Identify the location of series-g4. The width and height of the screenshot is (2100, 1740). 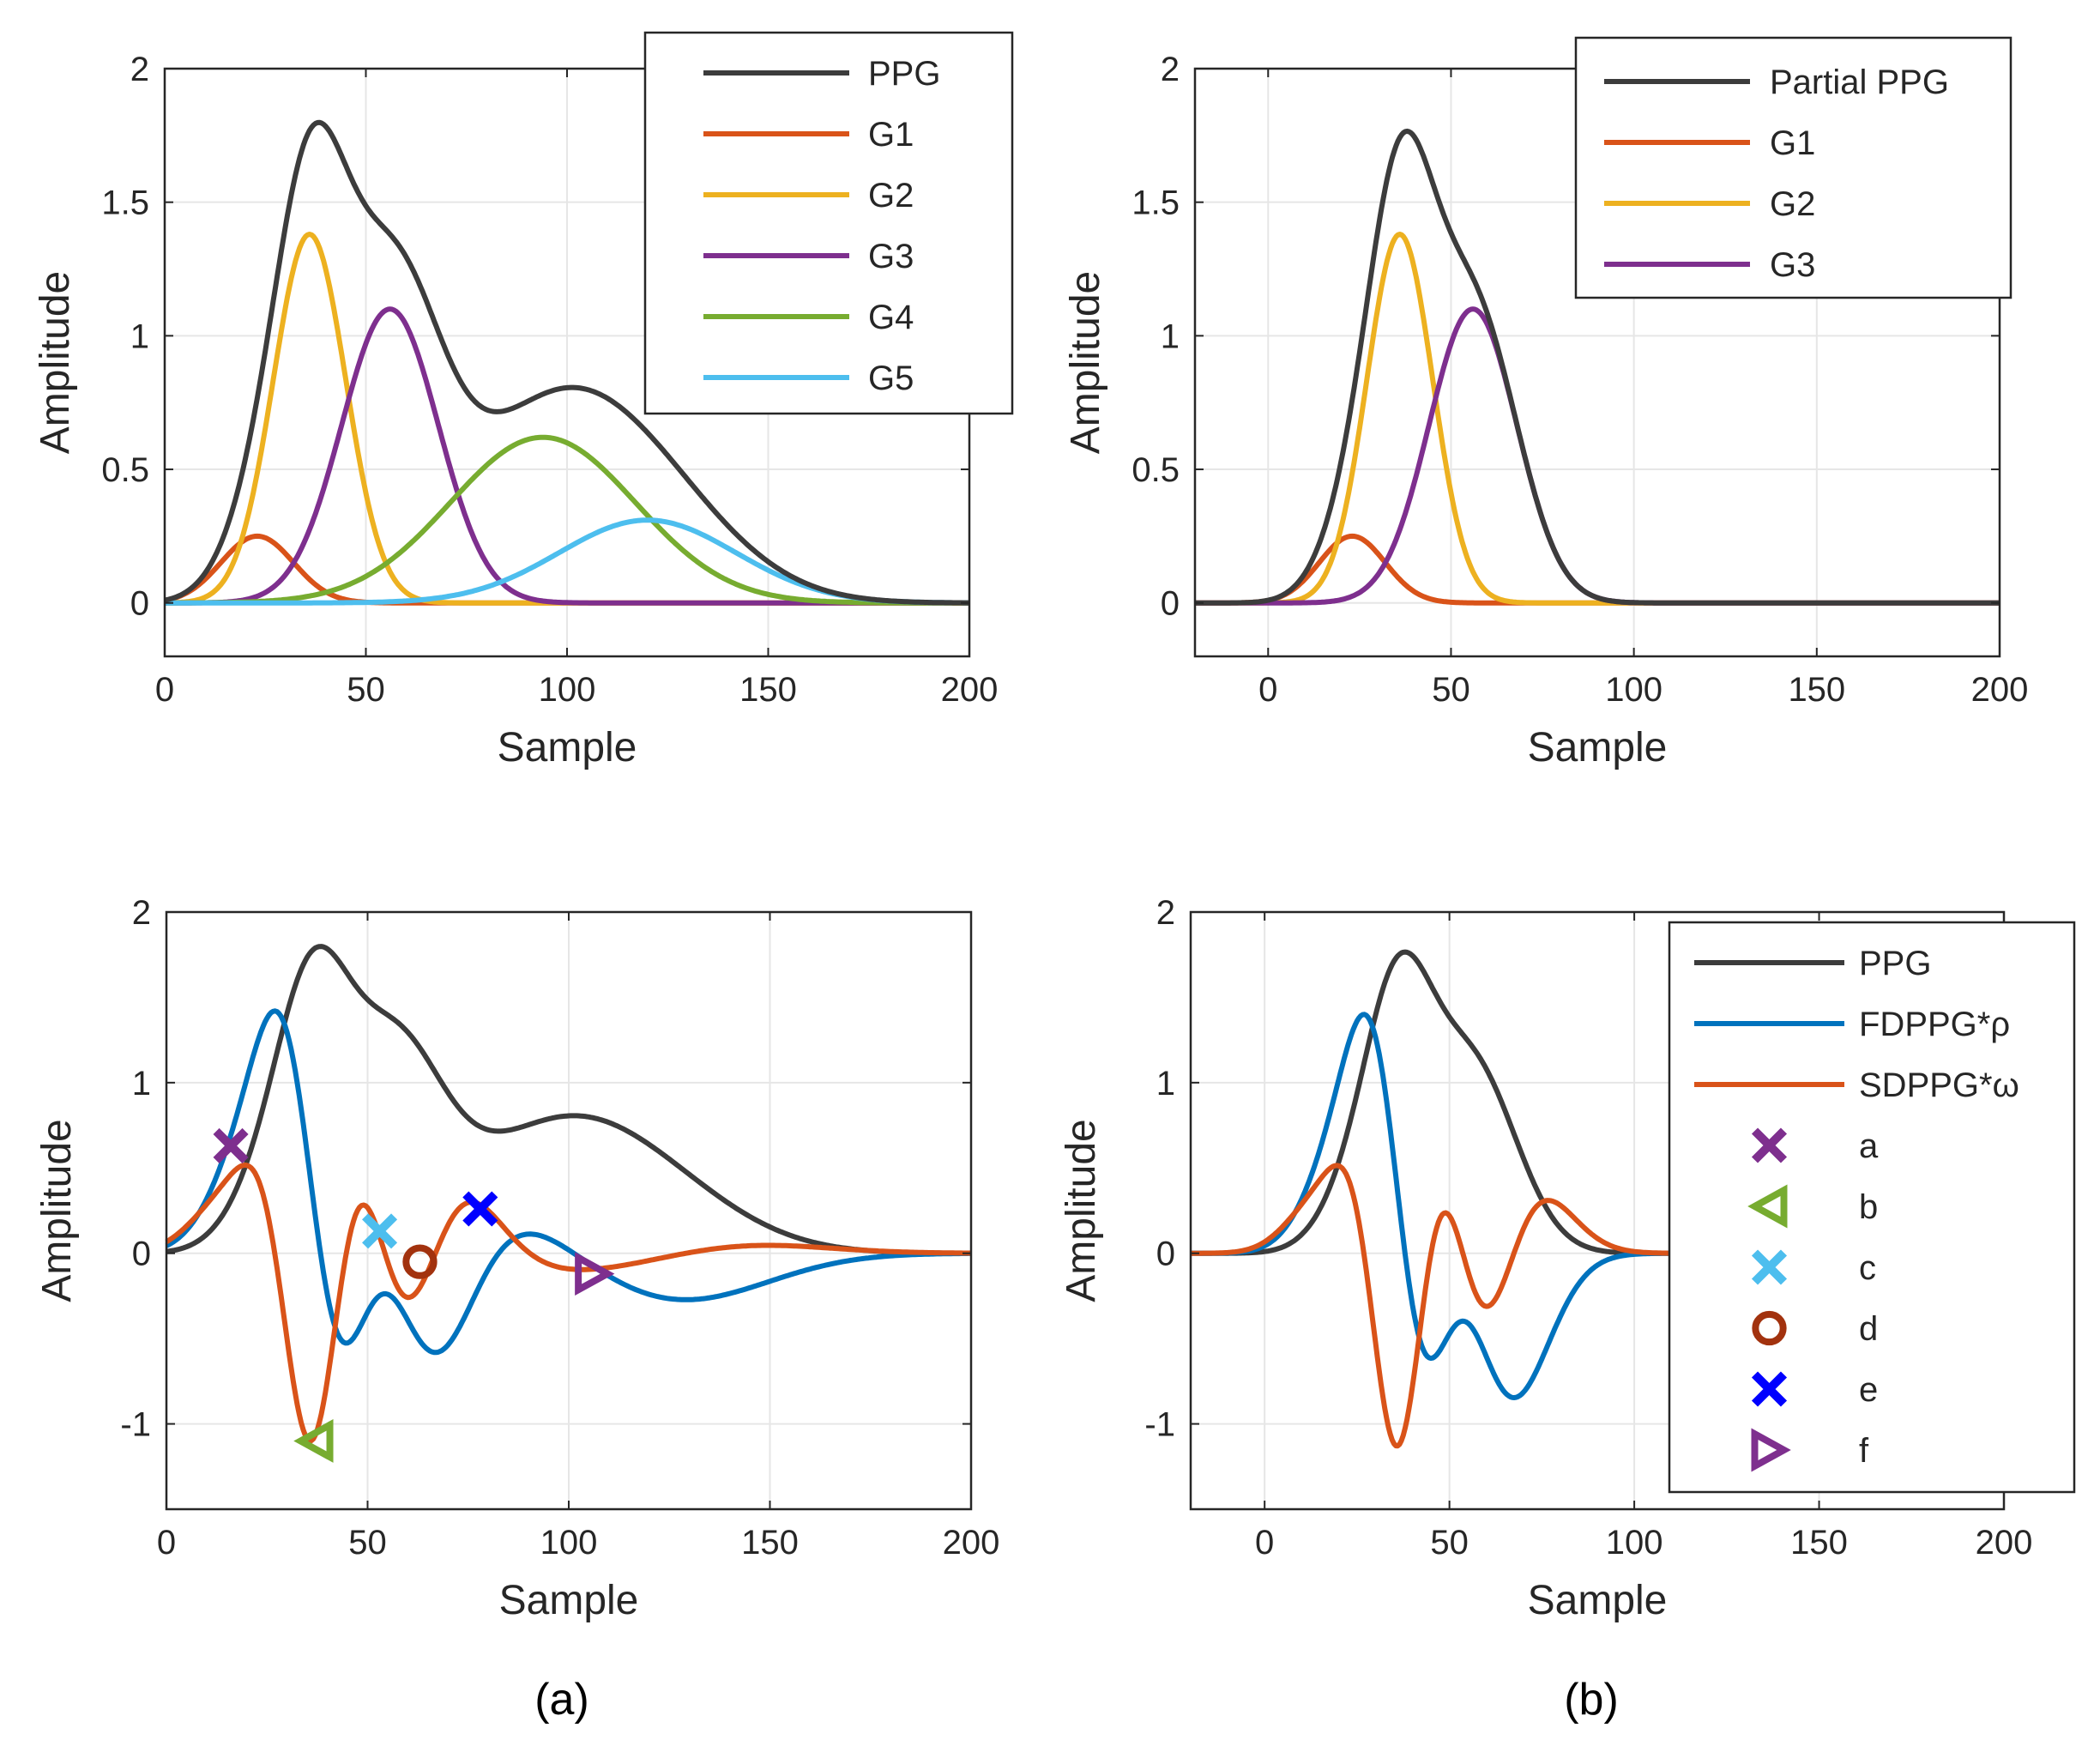
(567, 520).